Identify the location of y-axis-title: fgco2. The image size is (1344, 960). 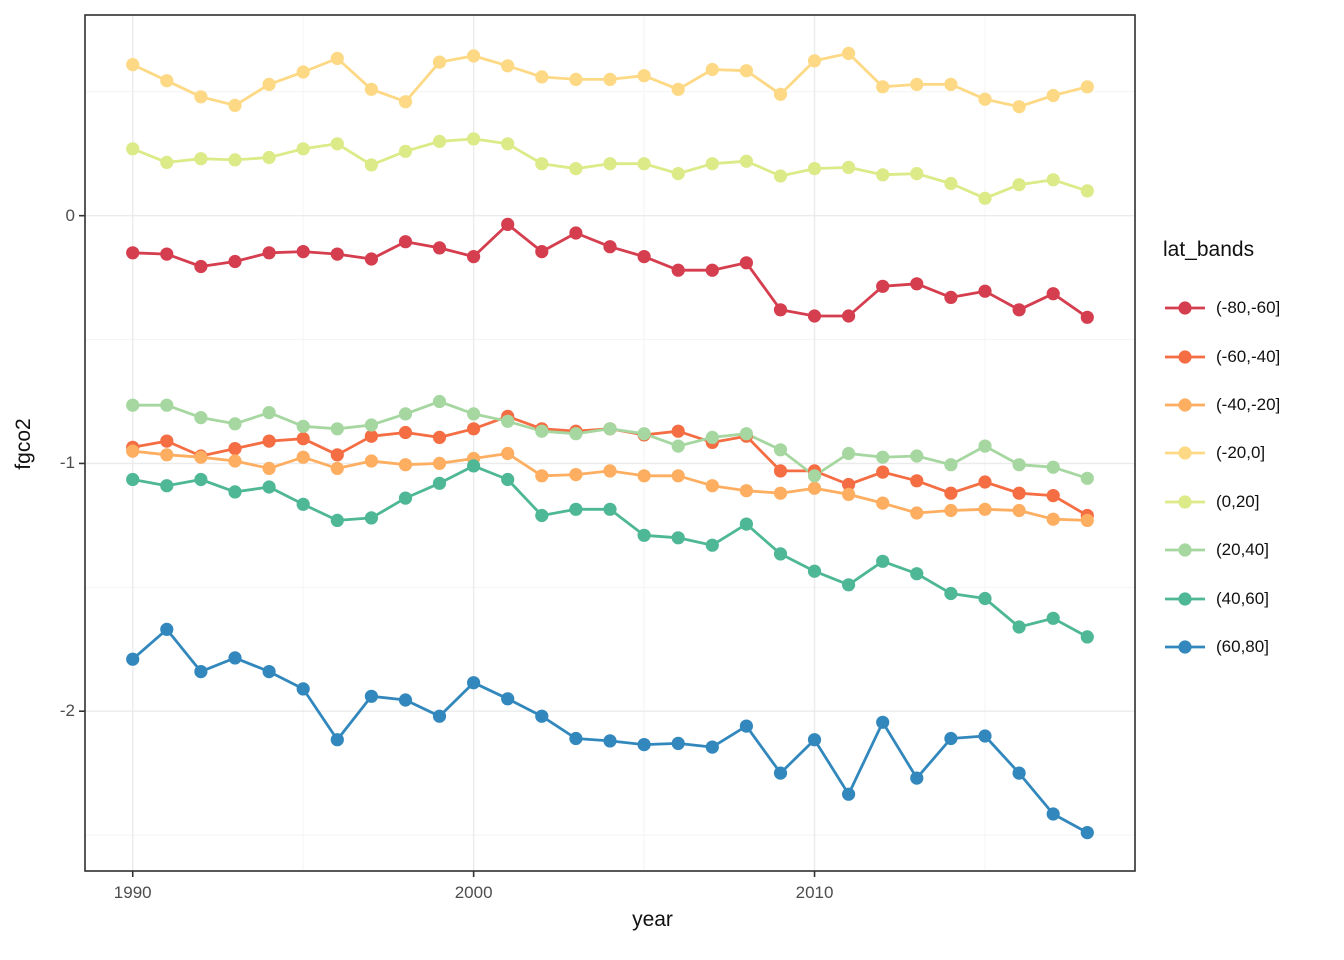
(23, 444).